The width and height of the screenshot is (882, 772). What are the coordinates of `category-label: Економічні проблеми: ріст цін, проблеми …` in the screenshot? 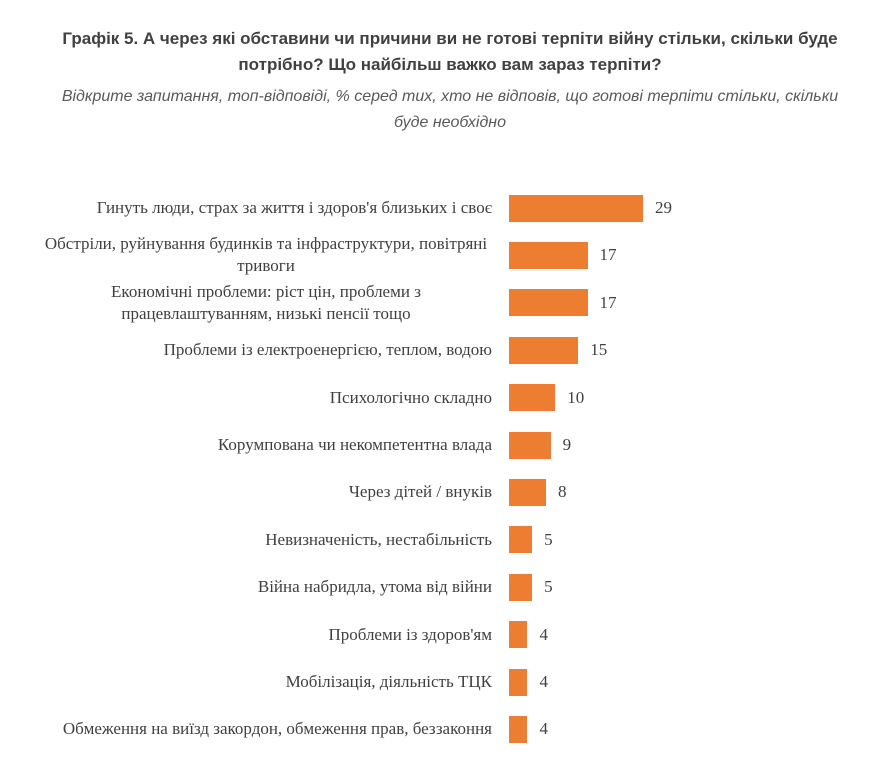 It's located at (266, 303).